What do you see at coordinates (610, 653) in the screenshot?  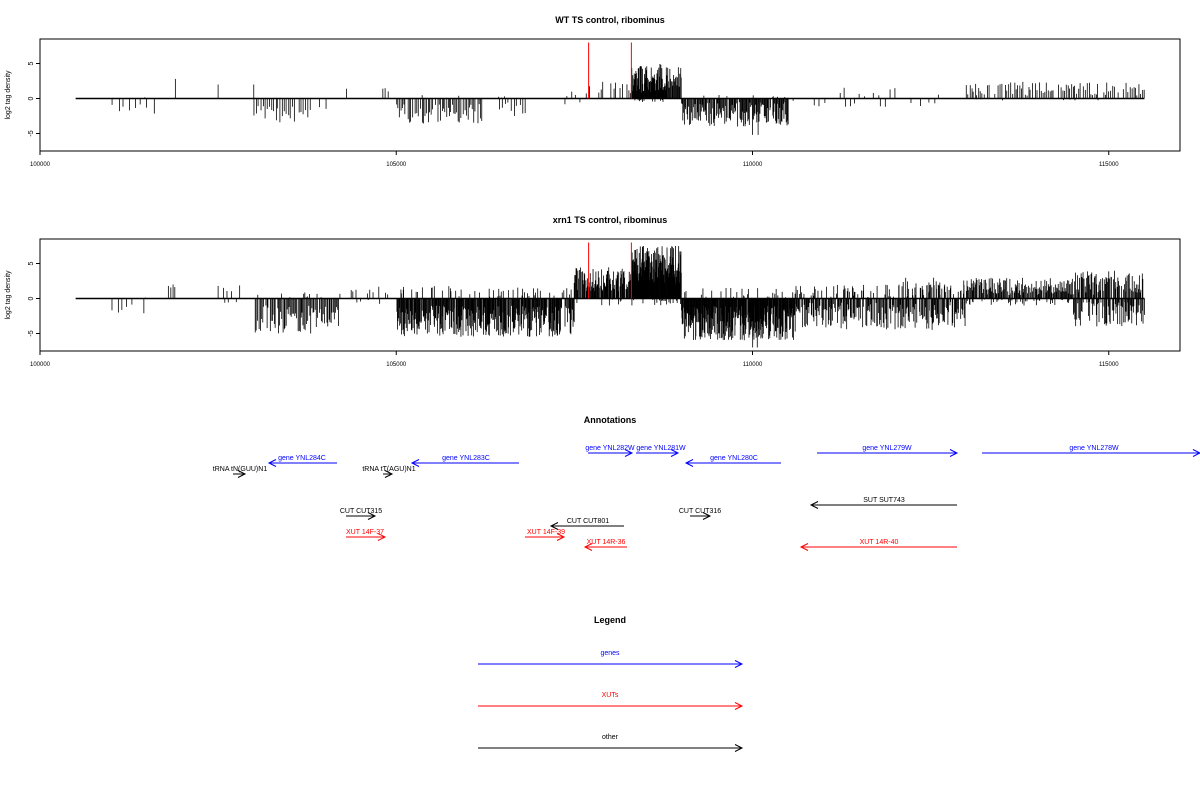 I see `legend-label: genes` at bounding box center [610, 653].